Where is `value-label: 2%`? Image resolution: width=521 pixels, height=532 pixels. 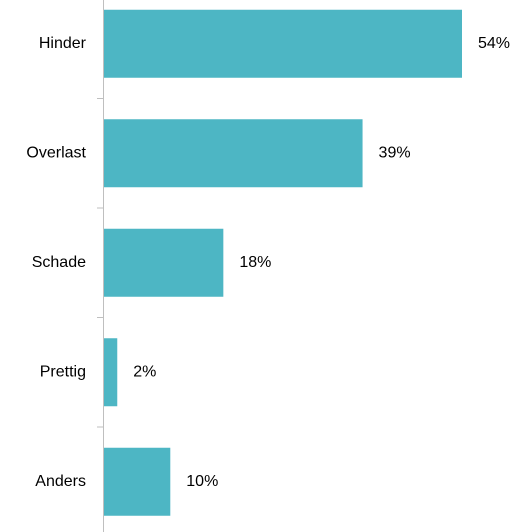 value-label: 2% is located at coordinates (144, 371).